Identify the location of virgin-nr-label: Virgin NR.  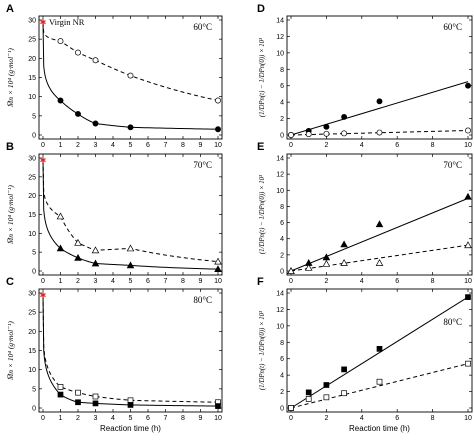
(67, 22).